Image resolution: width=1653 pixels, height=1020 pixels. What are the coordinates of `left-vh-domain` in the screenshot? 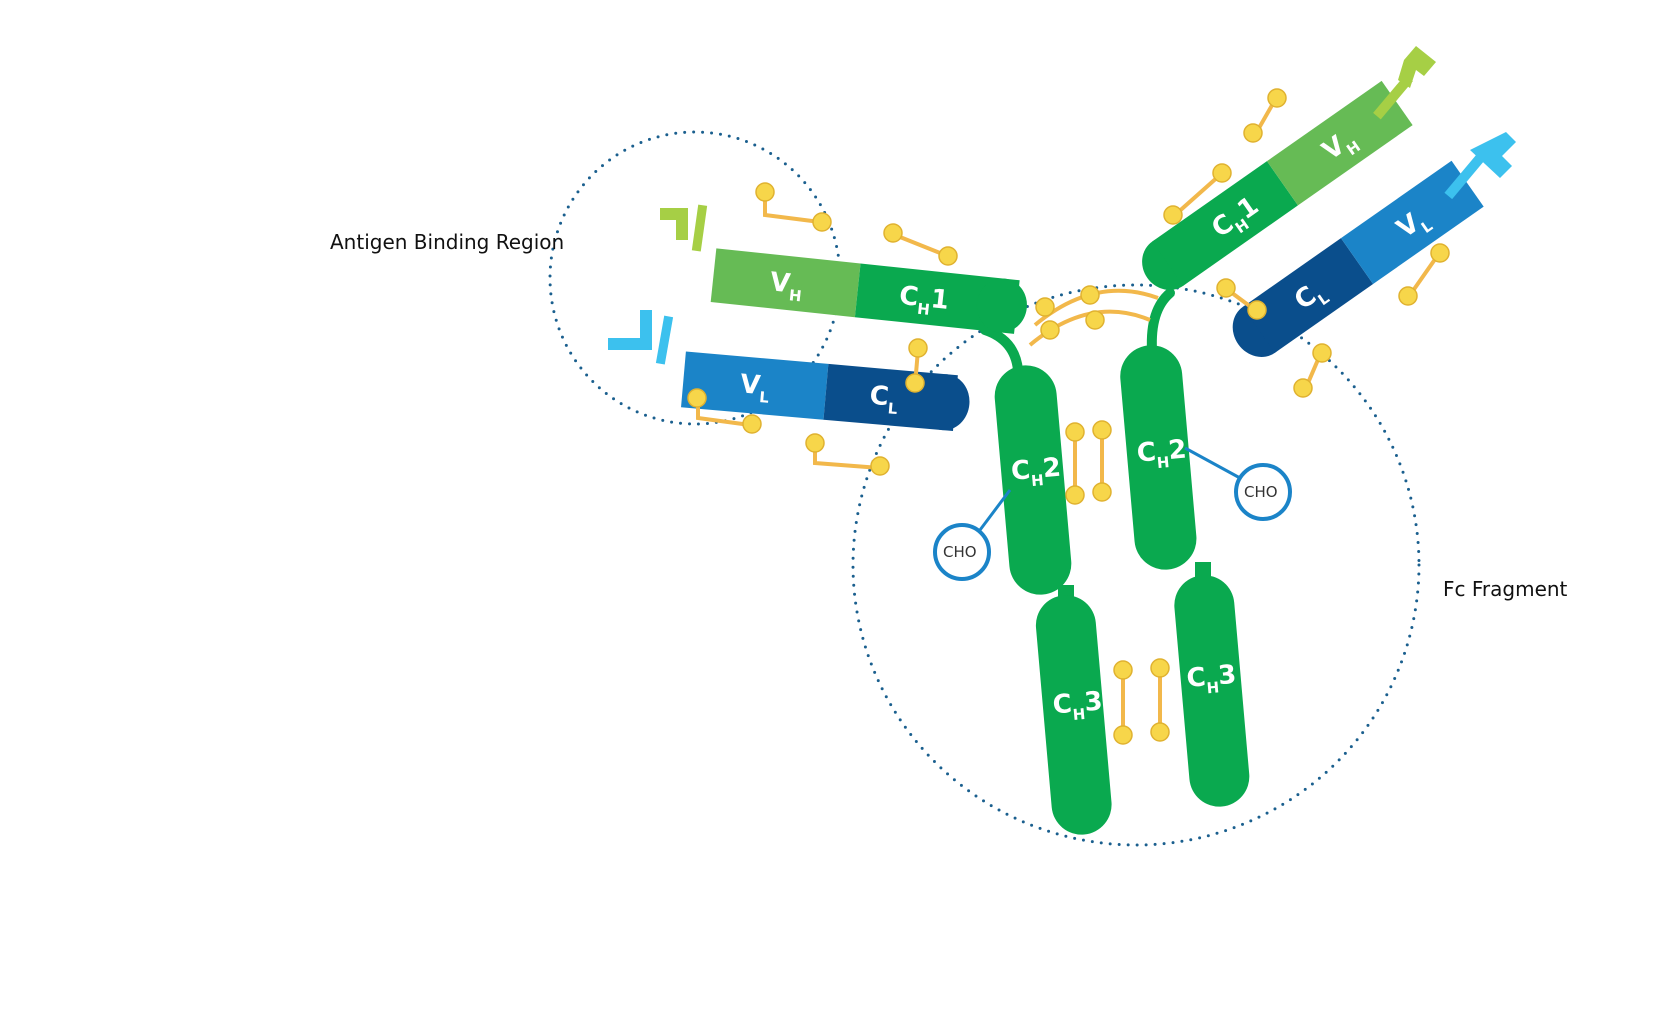 It's located at (785, 283).